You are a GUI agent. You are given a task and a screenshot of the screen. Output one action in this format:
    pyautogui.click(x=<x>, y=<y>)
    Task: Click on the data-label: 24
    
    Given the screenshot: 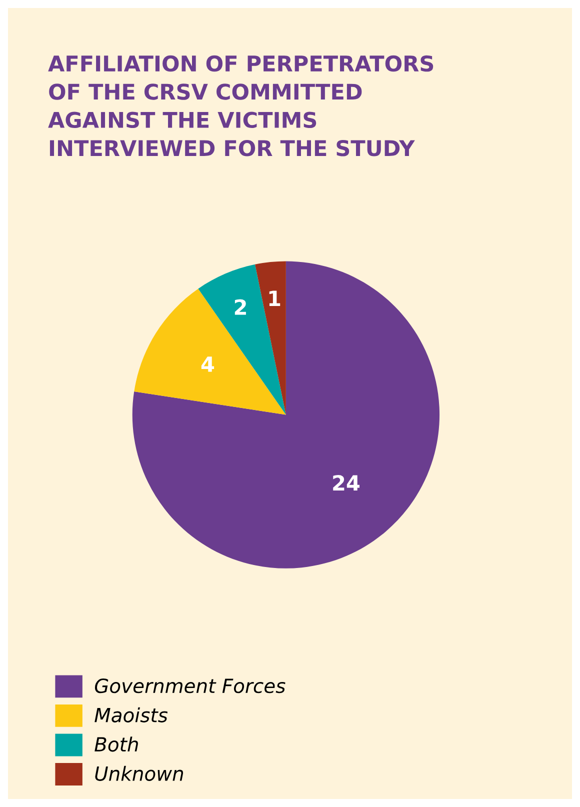 What is the action you would take?
    pyautogui.click(x=346, y=482)
    